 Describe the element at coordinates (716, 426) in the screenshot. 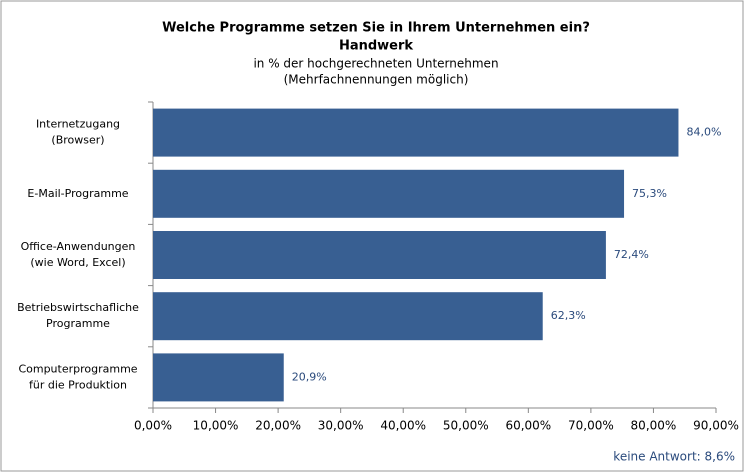

I see `x-tick-label: 90,00%` at that location.